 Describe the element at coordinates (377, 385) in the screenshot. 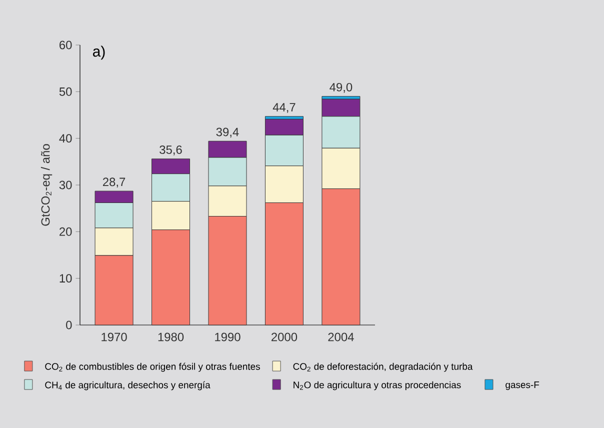

I see `legend-label: N$_{2}$O de agricultura y otras procedencias` at that location.